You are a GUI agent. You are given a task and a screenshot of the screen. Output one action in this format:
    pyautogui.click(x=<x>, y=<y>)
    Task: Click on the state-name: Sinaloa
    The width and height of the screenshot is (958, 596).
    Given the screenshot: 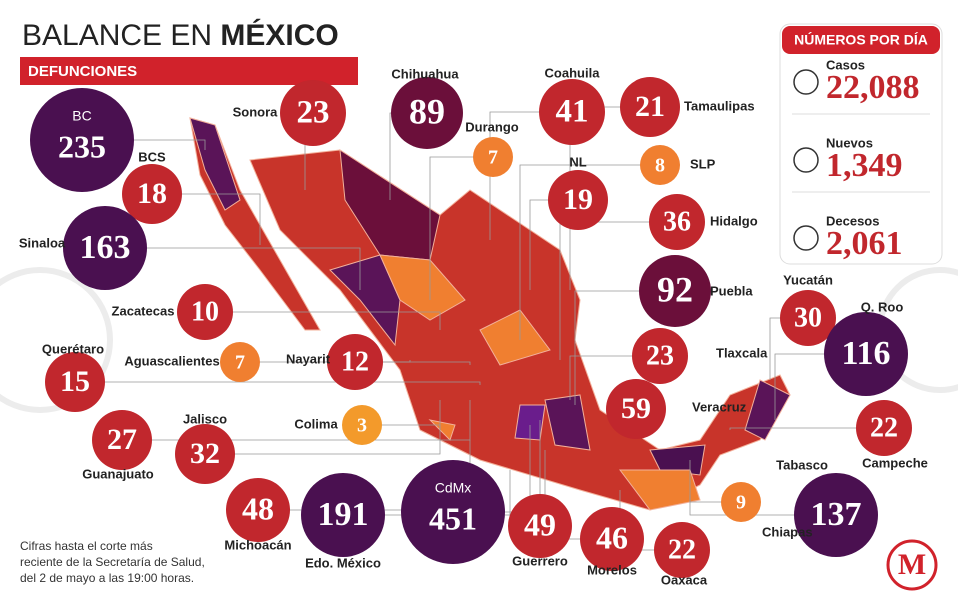 What is the action you would take?
    pyautogui.click(x=42, y=242)
    